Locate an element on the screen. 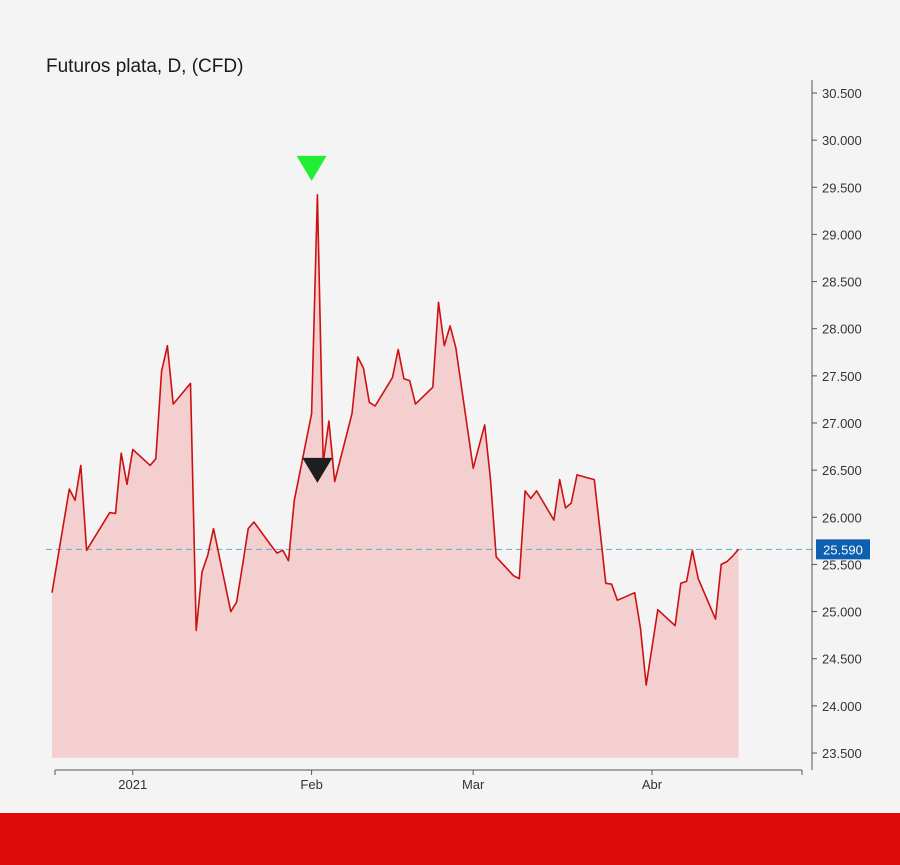 The width and height of the screenshot is (900, 865). sell-signal-marker-black is located at coordinates (317, 470).